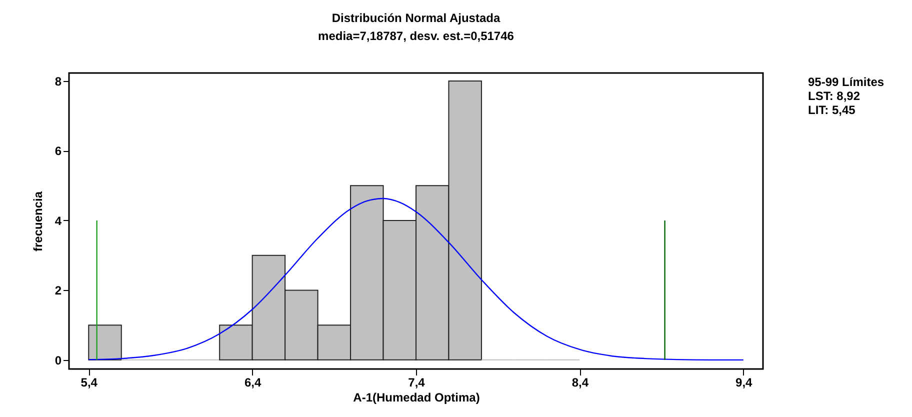  I want to click on chart-title: Distribución Normal Ajustada, so click(416, 18).